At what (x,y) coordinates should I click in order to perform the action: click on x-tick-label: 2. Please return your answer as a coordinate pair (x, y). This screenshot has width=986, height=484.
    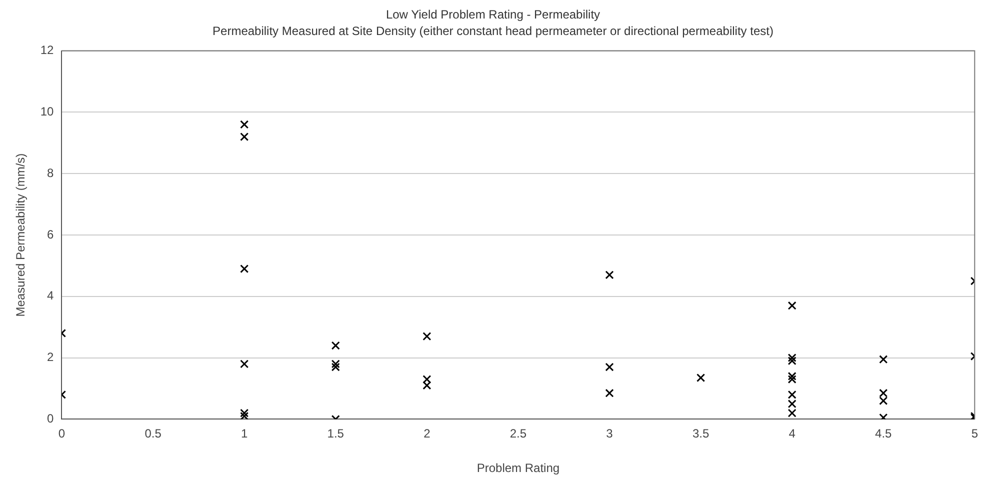
    Looking at the image, I should click on (427, 433).